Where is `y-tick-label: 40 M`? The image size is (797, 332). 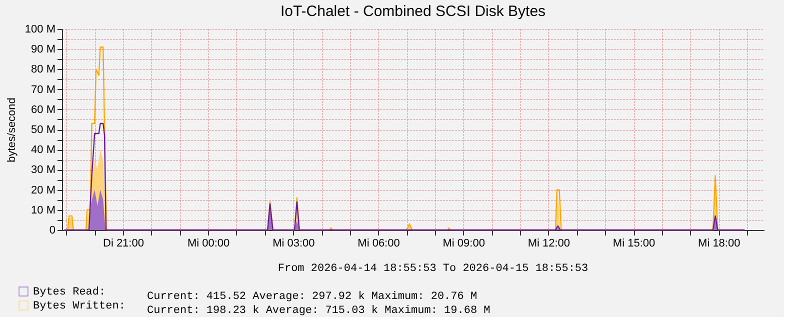
y-tick-label: 40 M is located at coordinates (43, 150).